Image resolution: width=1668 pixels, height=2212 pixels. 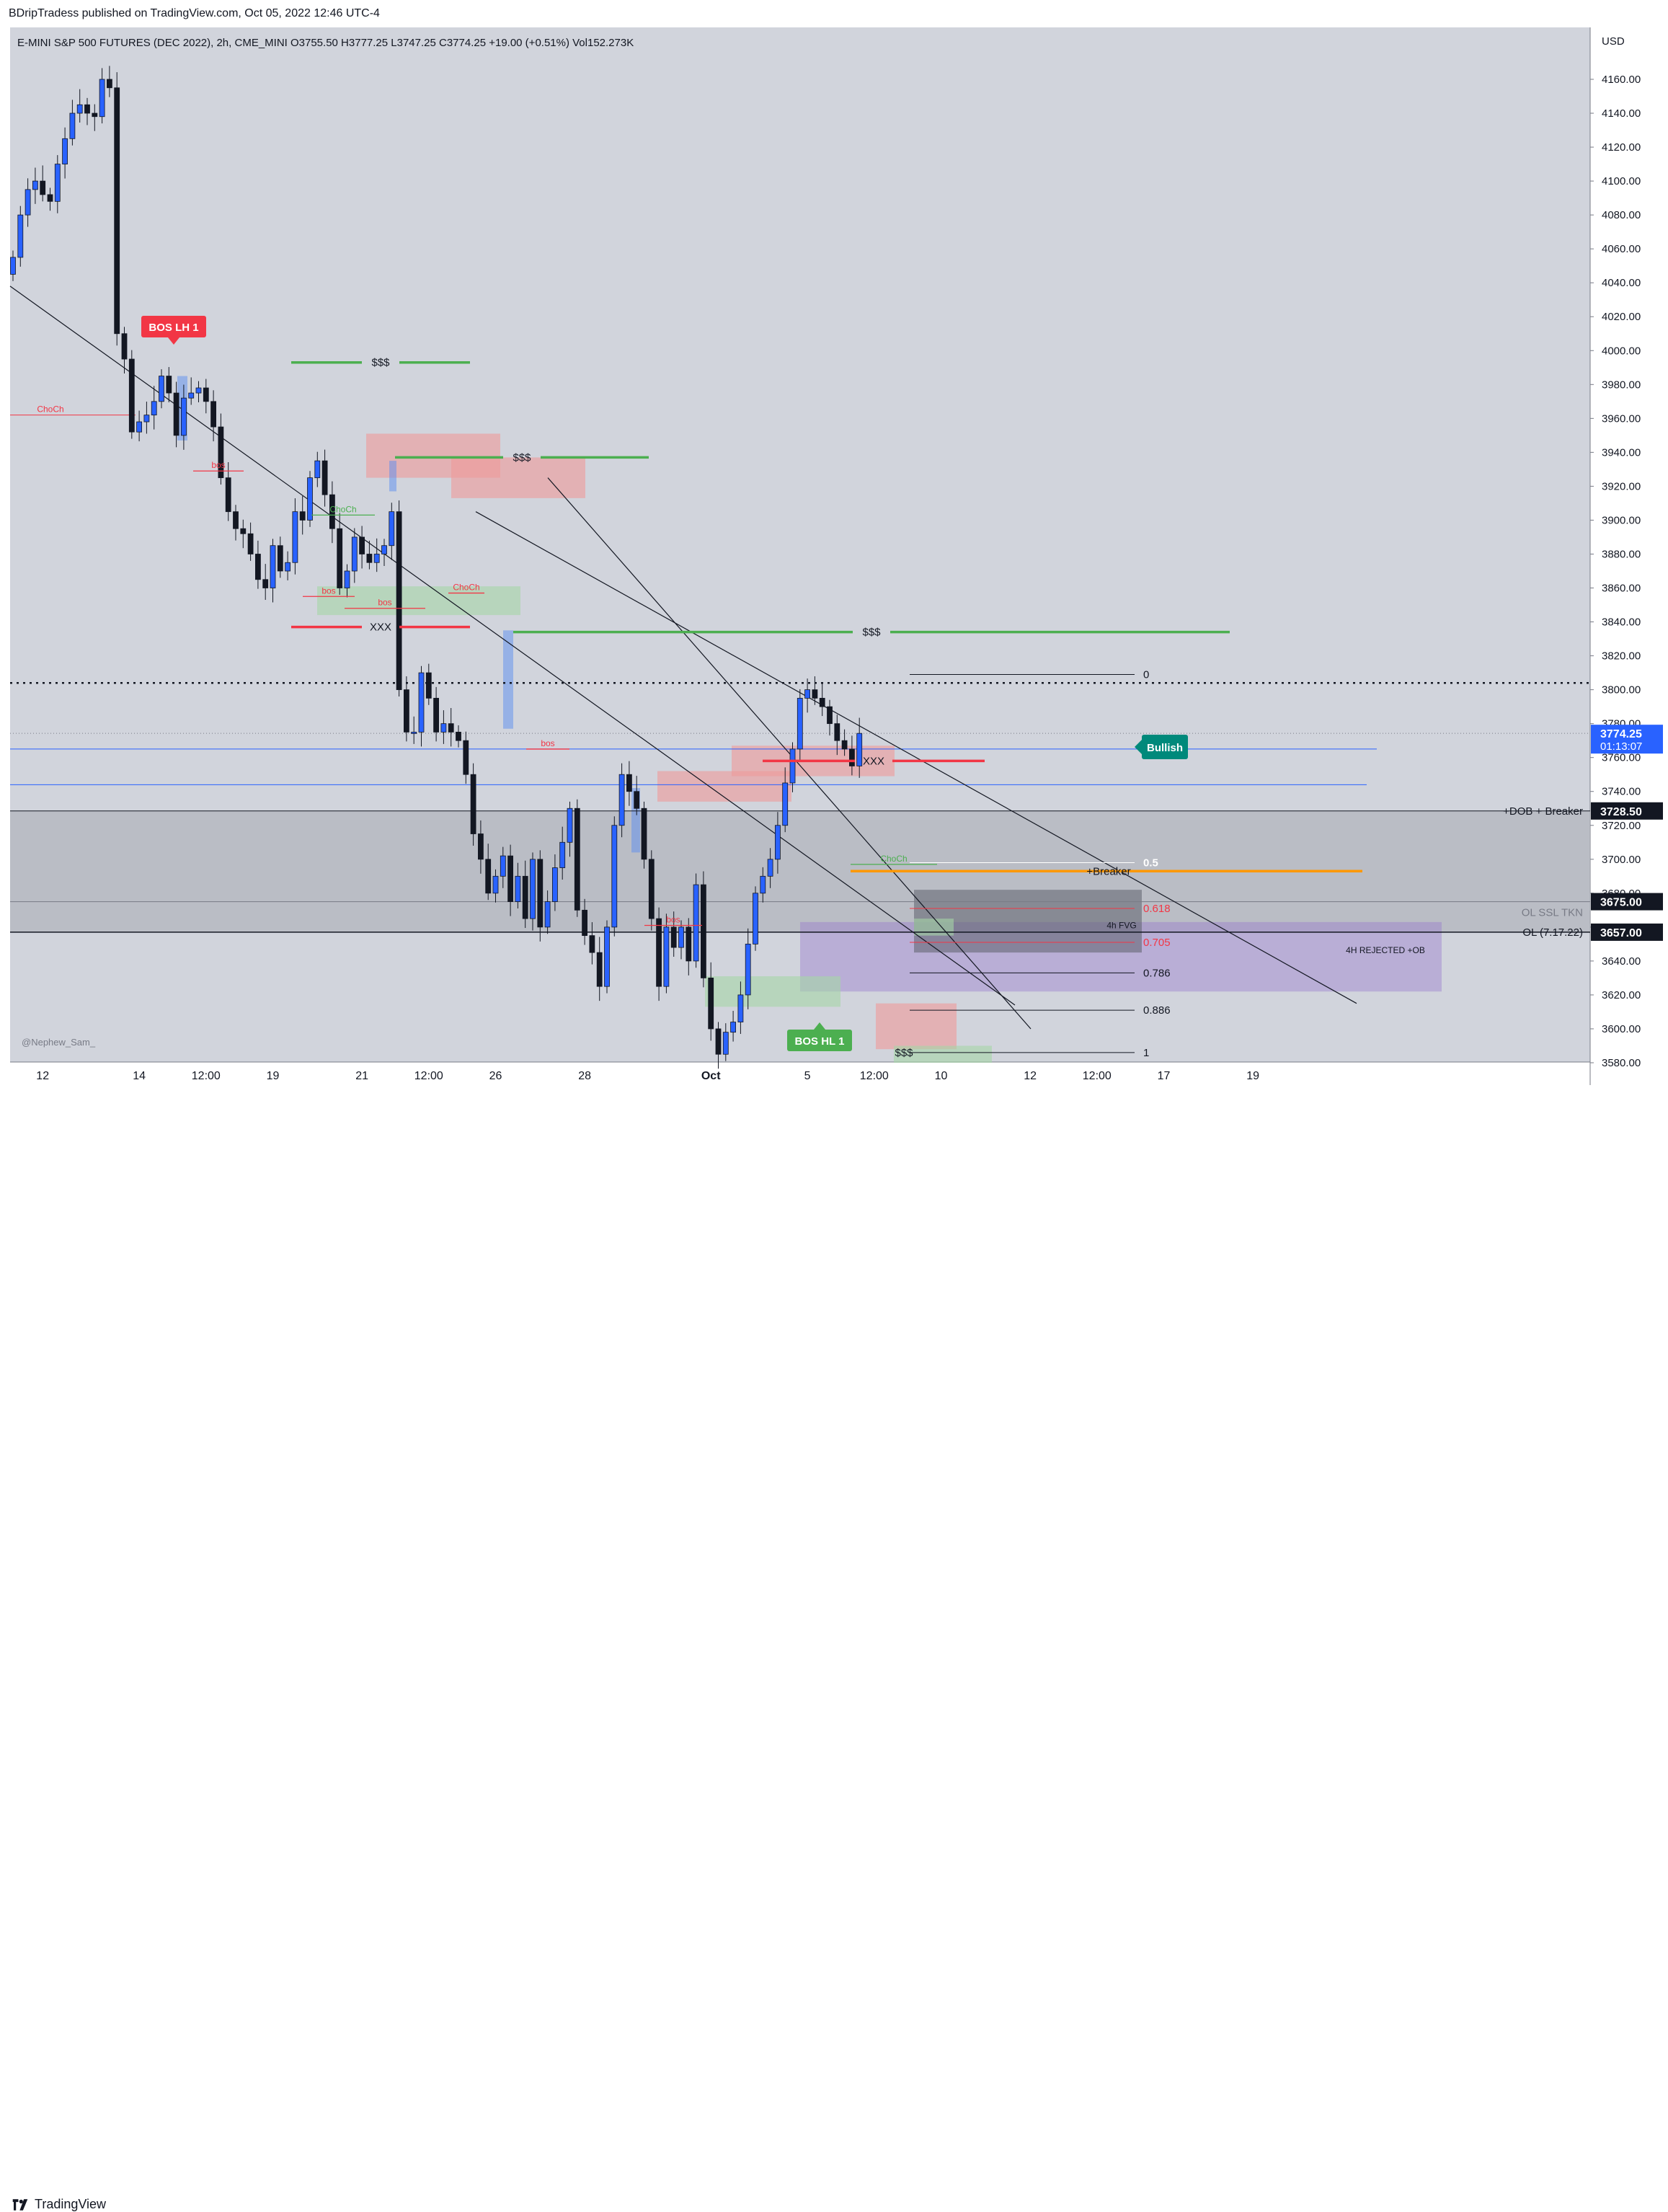 I want to click on choch-1-label: ChoCh, so click(x=50, y=409).